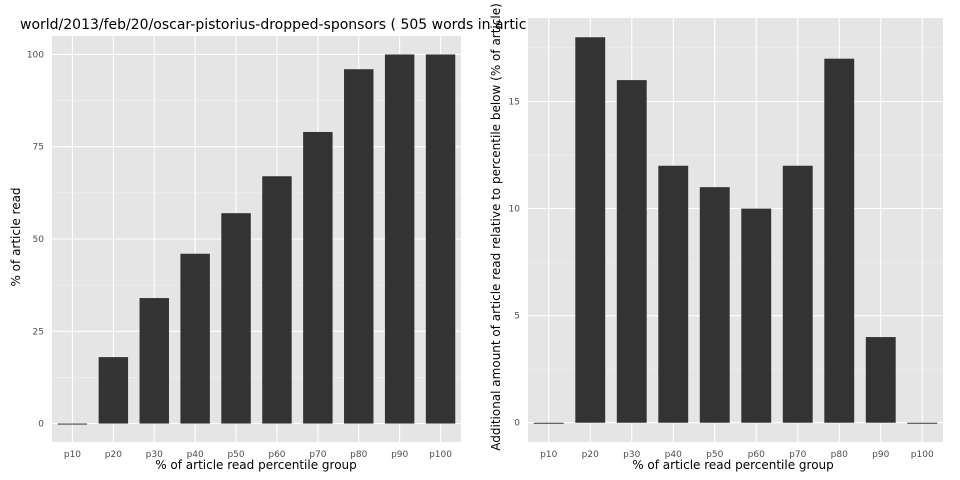  Describe the element at coordinates (38, 332) in the screenshot. I see `y-tick-label: 25` at that location.